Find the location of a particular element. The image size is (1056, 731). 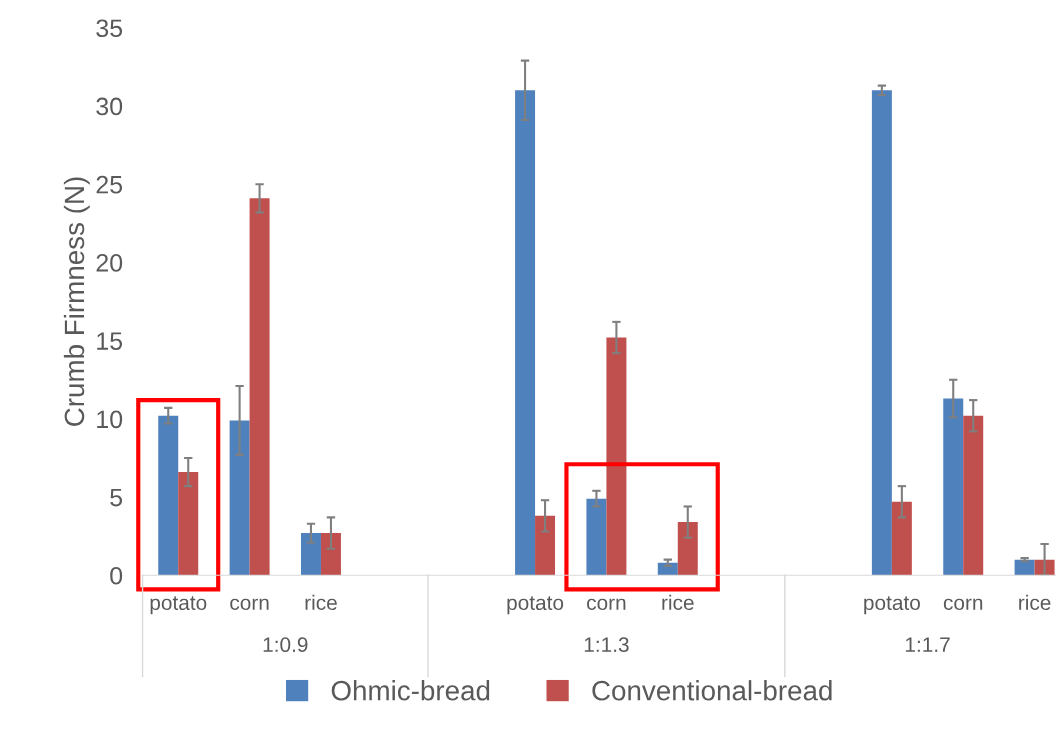

y-tick-label: 15 is located at coordinates (110, 341).